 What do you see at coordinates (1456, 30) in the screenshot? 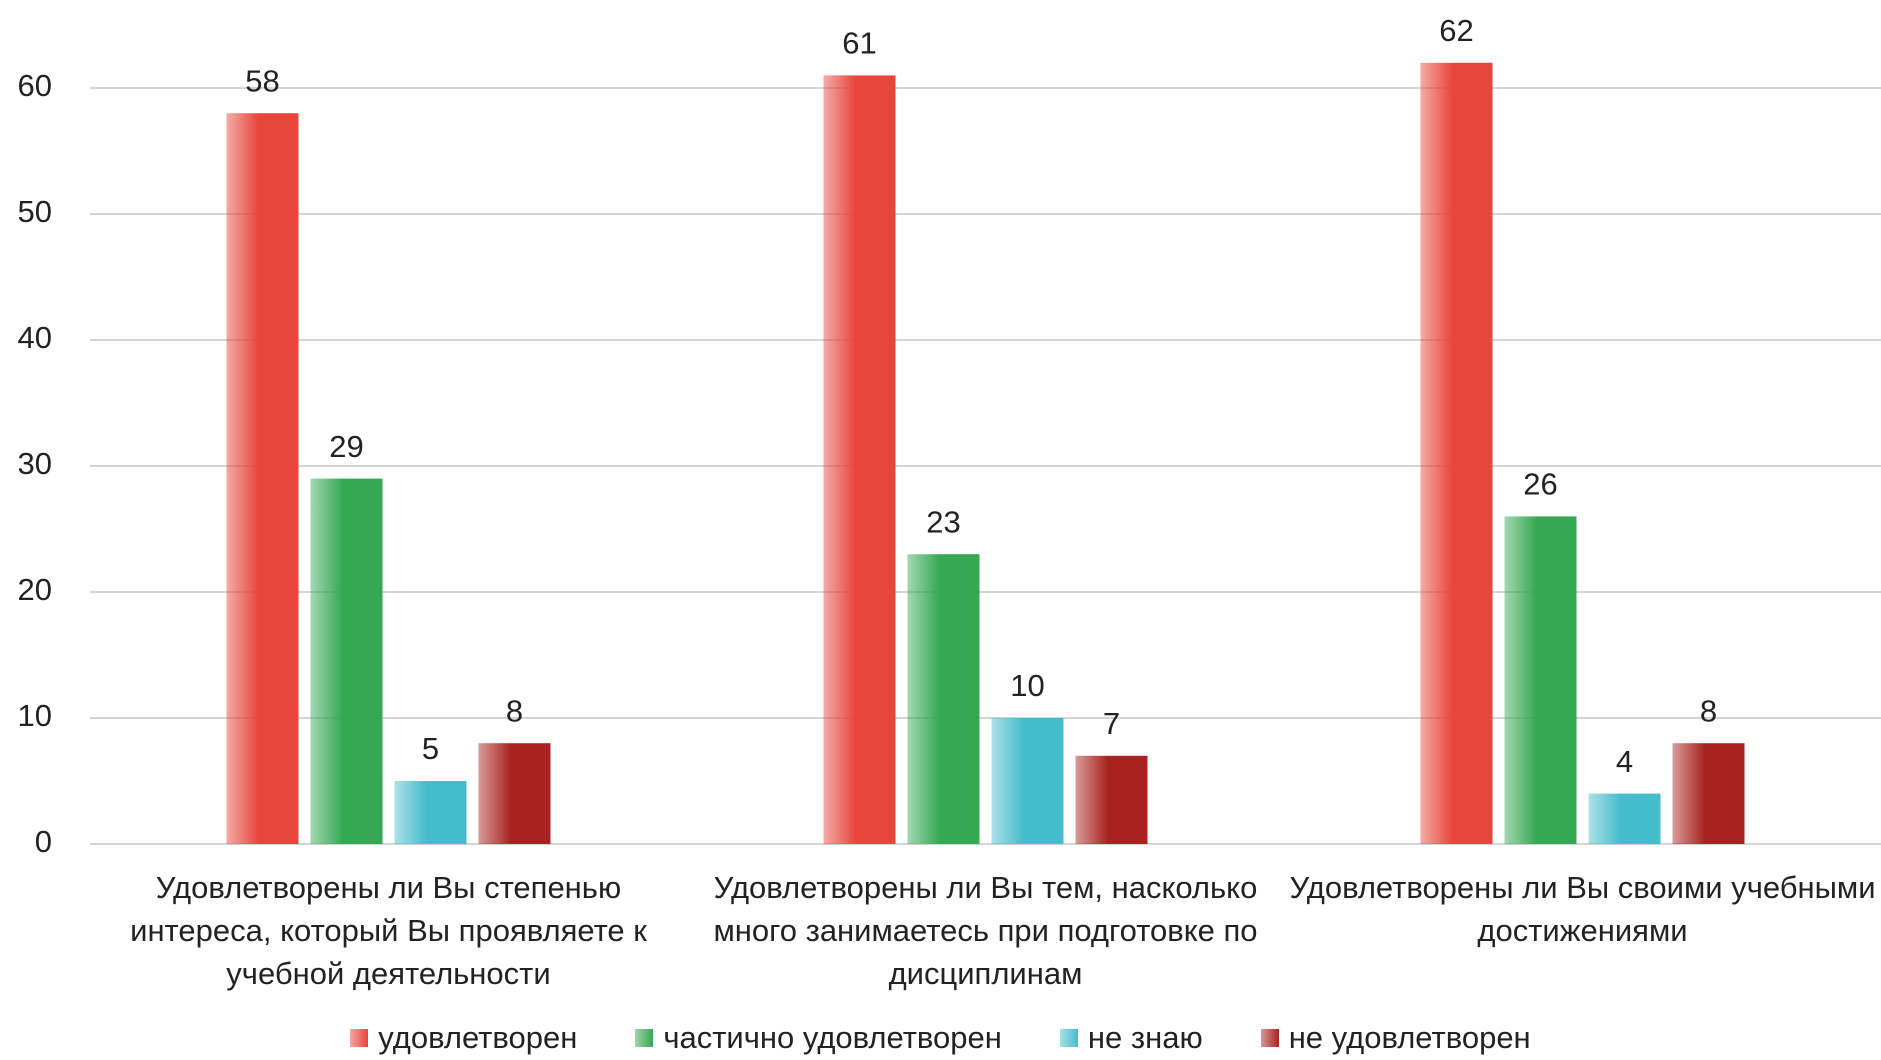
I see `value-label: 62` at bounding box center [1456, 30].